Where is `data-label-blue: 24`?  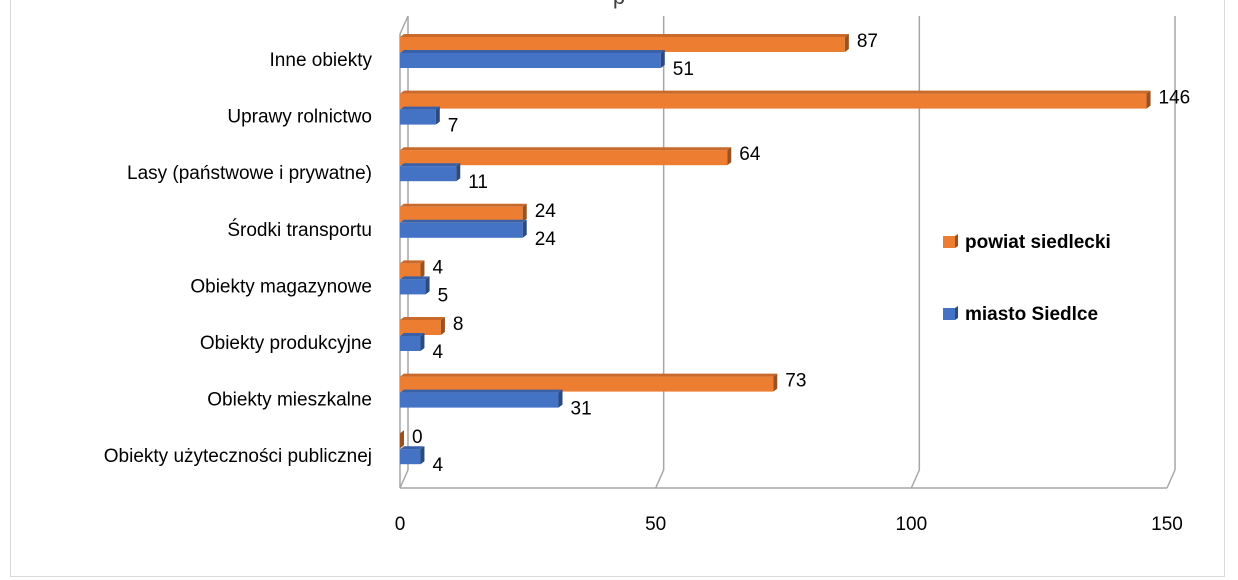 data-label-blue: 24 is located at coordinates (546, 239).